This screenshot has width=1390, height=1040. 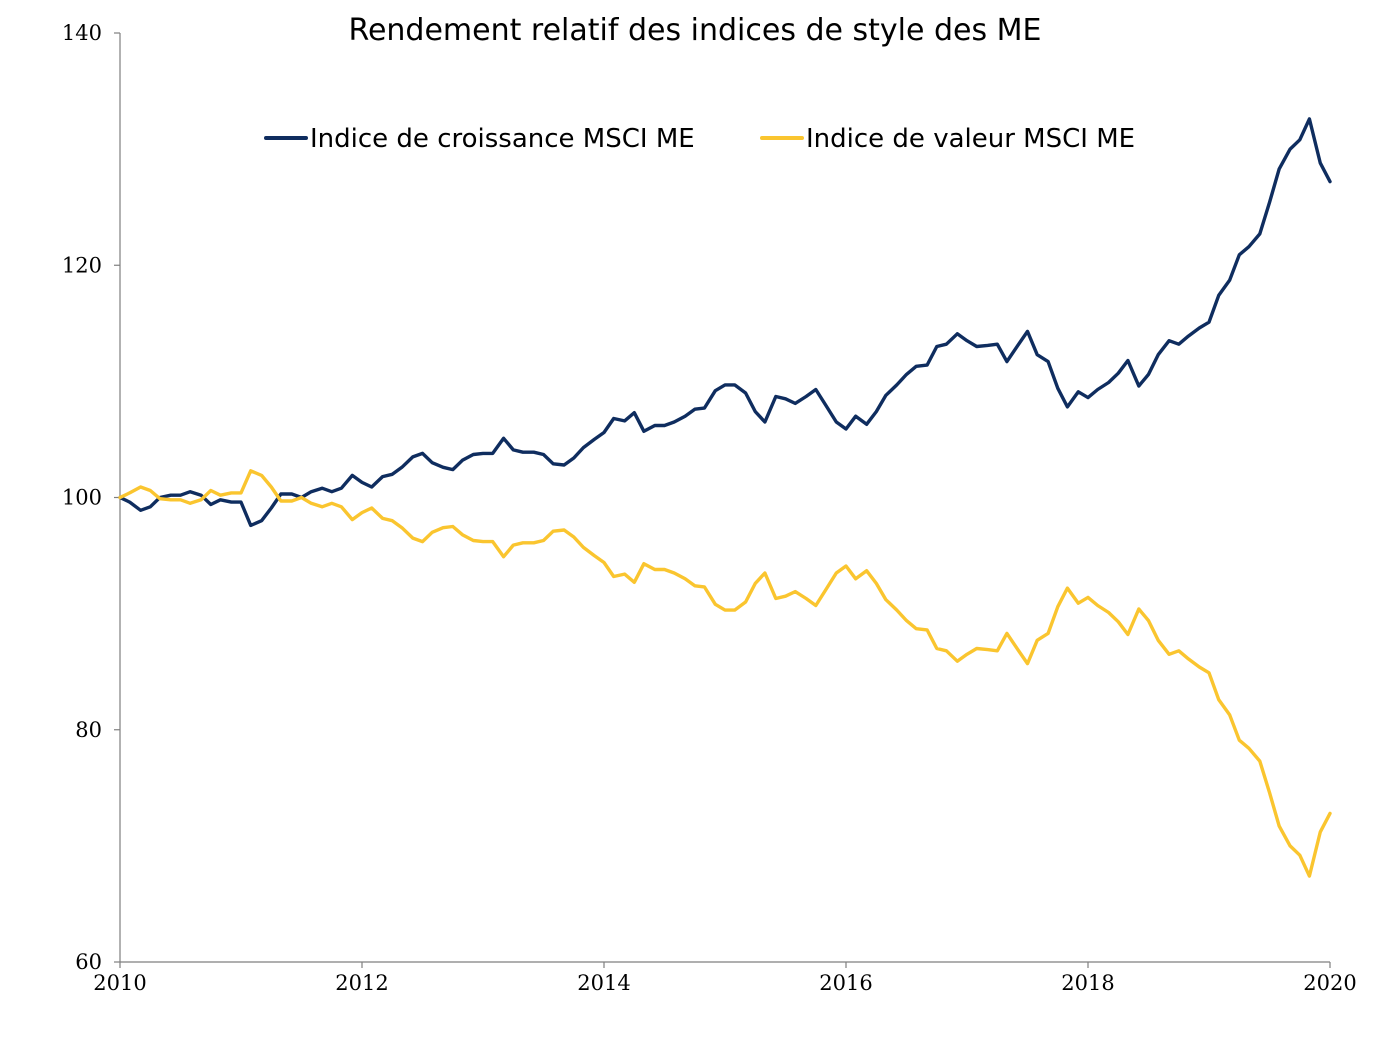 What do you see at coordinates (502, 139) in the screenshot?
I see `legend-label-croissance: Indice de croissance MSCI ME` at bounding box center [502, 139].